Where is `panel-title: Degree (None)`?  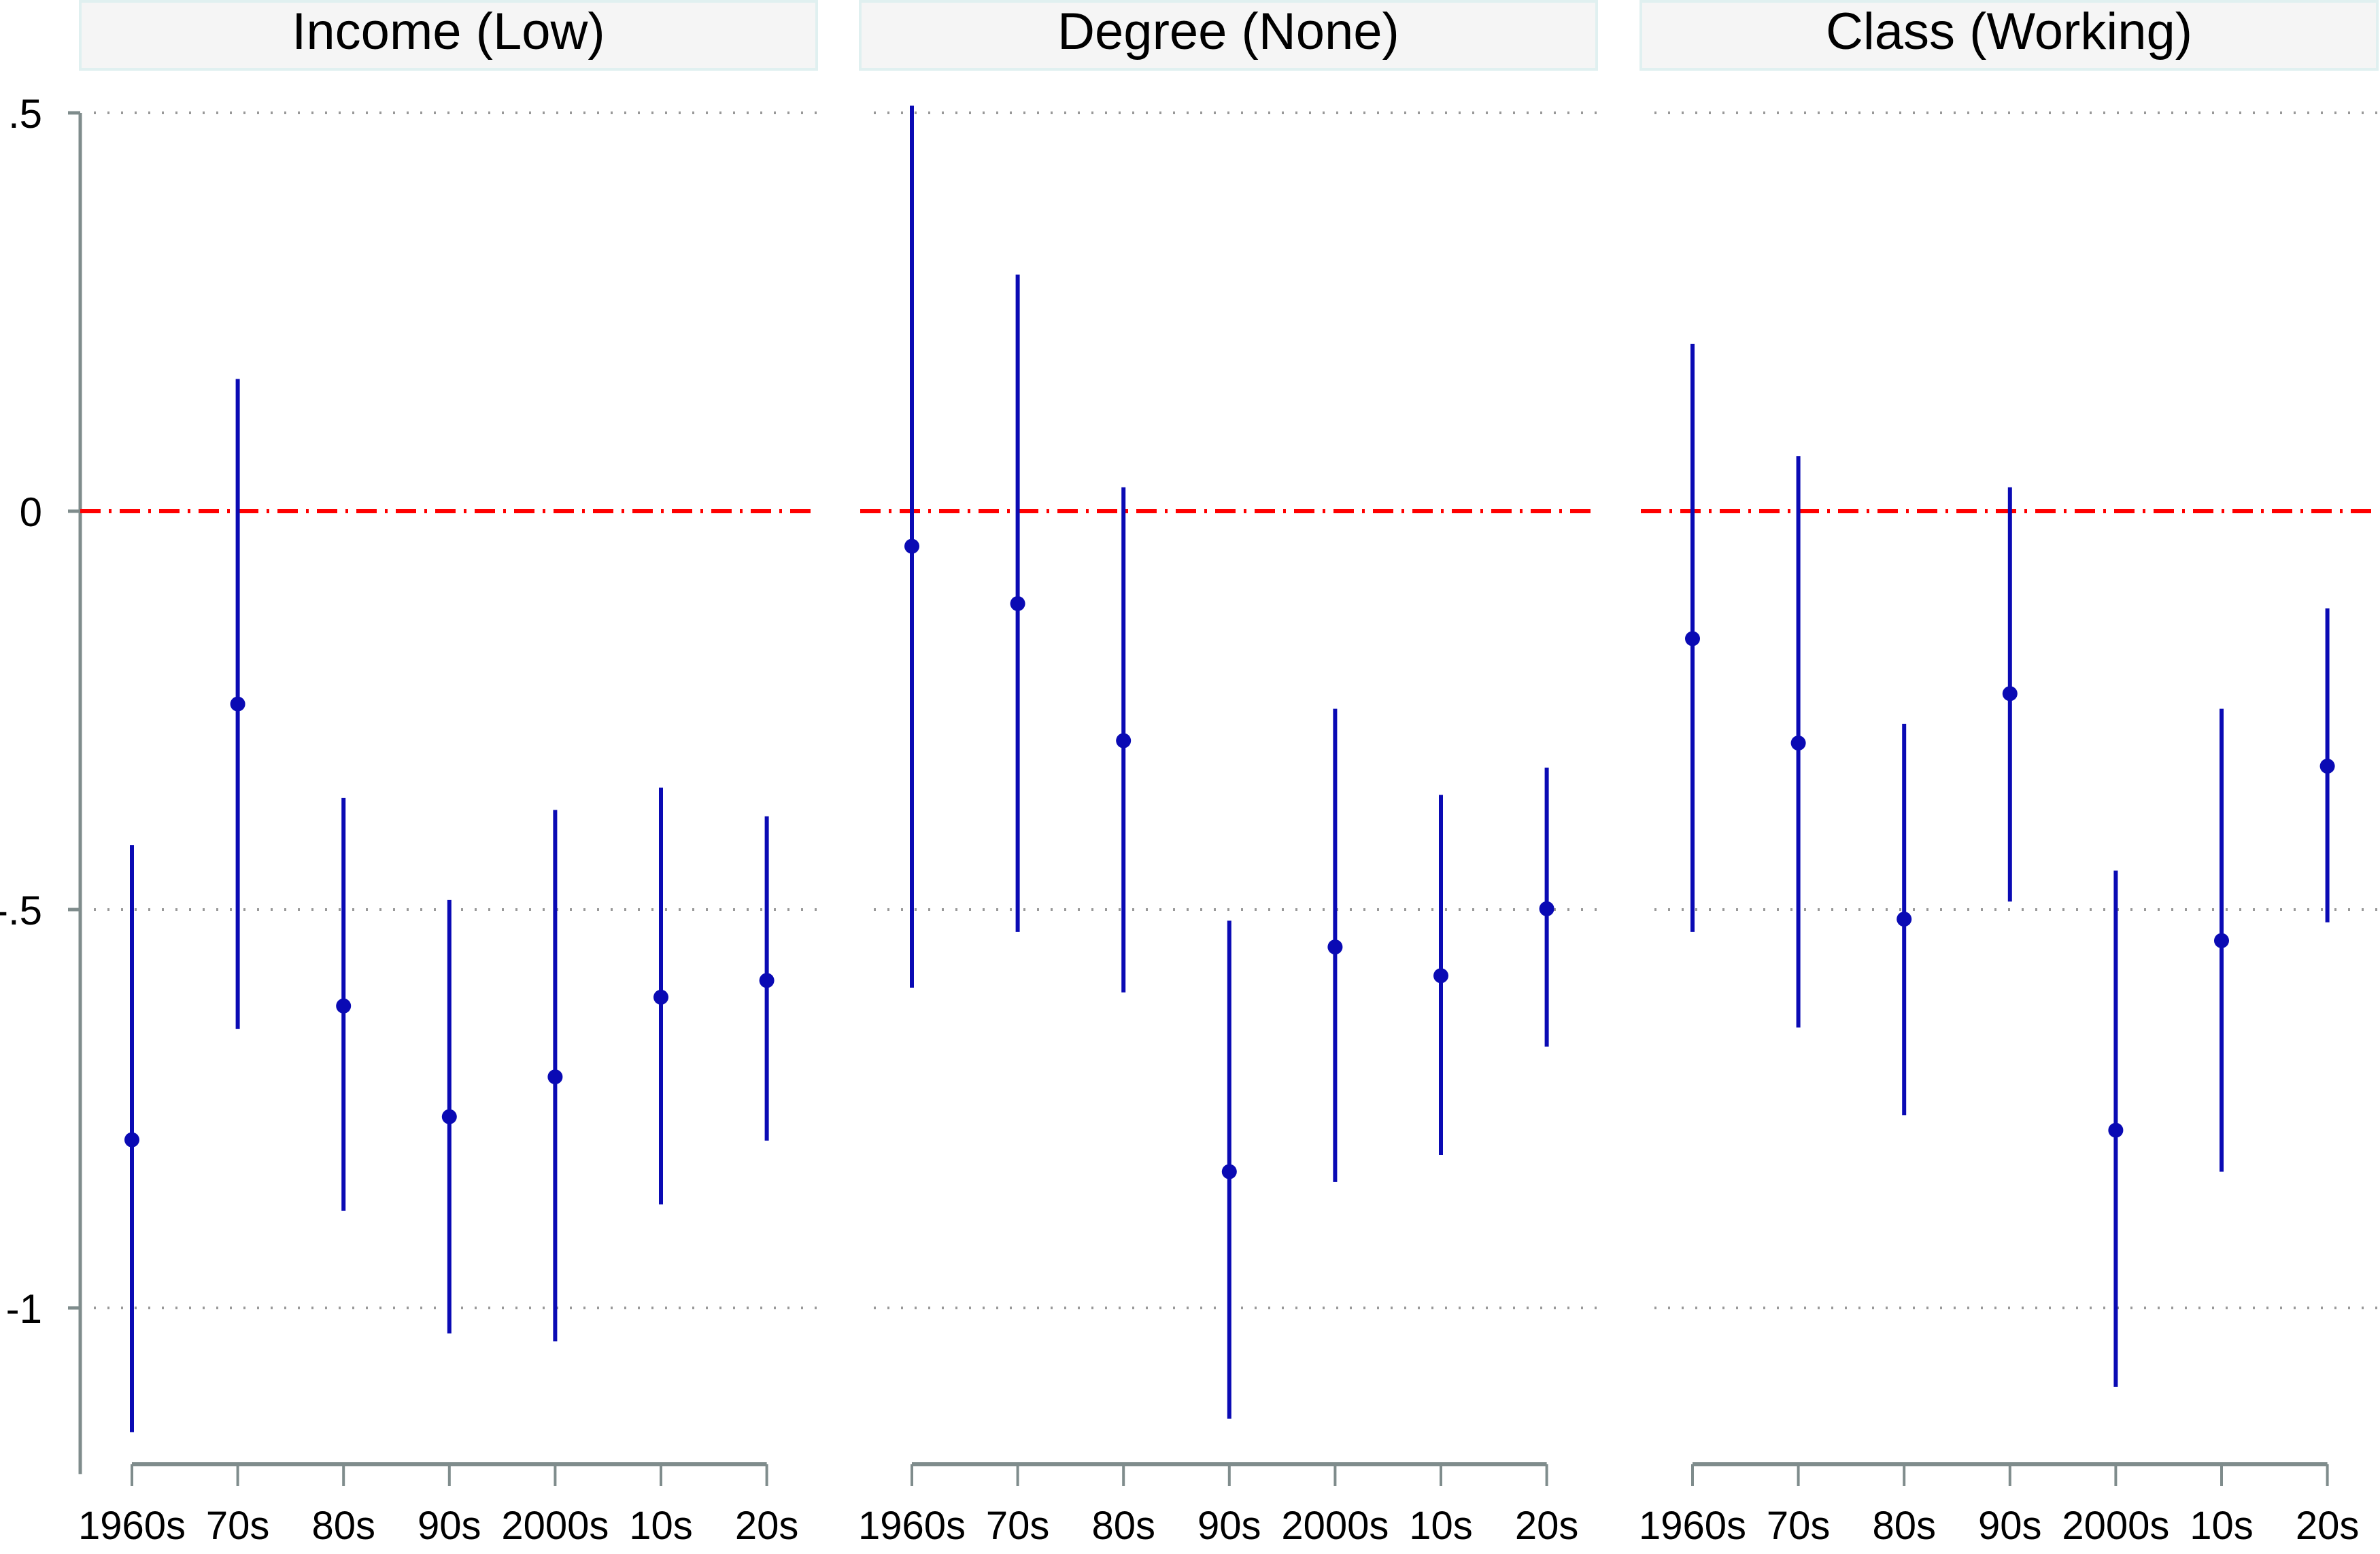
panel-title: Degree (None) is located at coordinates (1228, 32).